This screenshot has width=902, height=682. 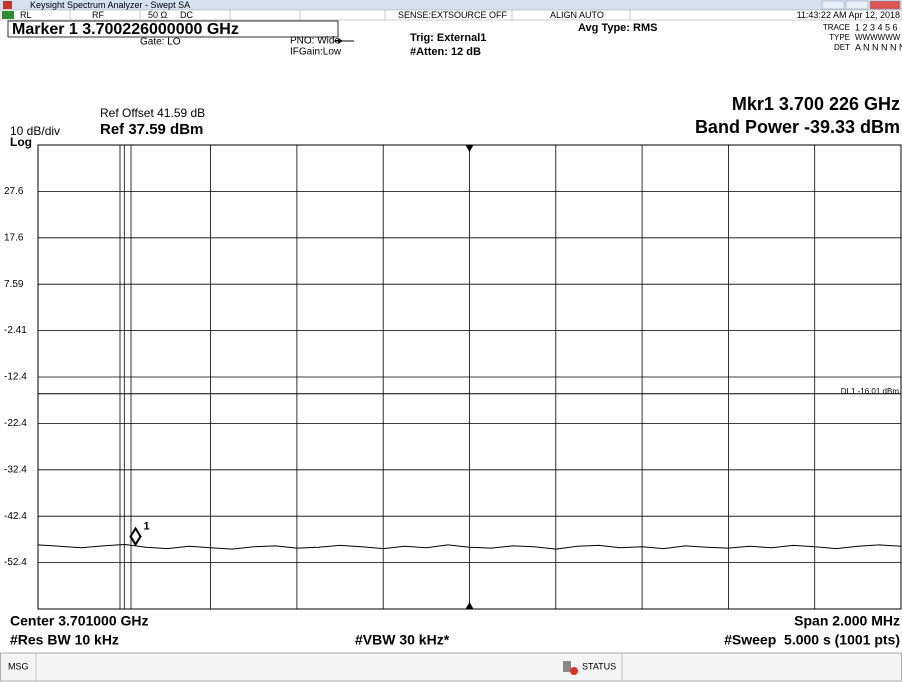 I want to click on y-tick-label: -12.4, so click(x=15, y=377).